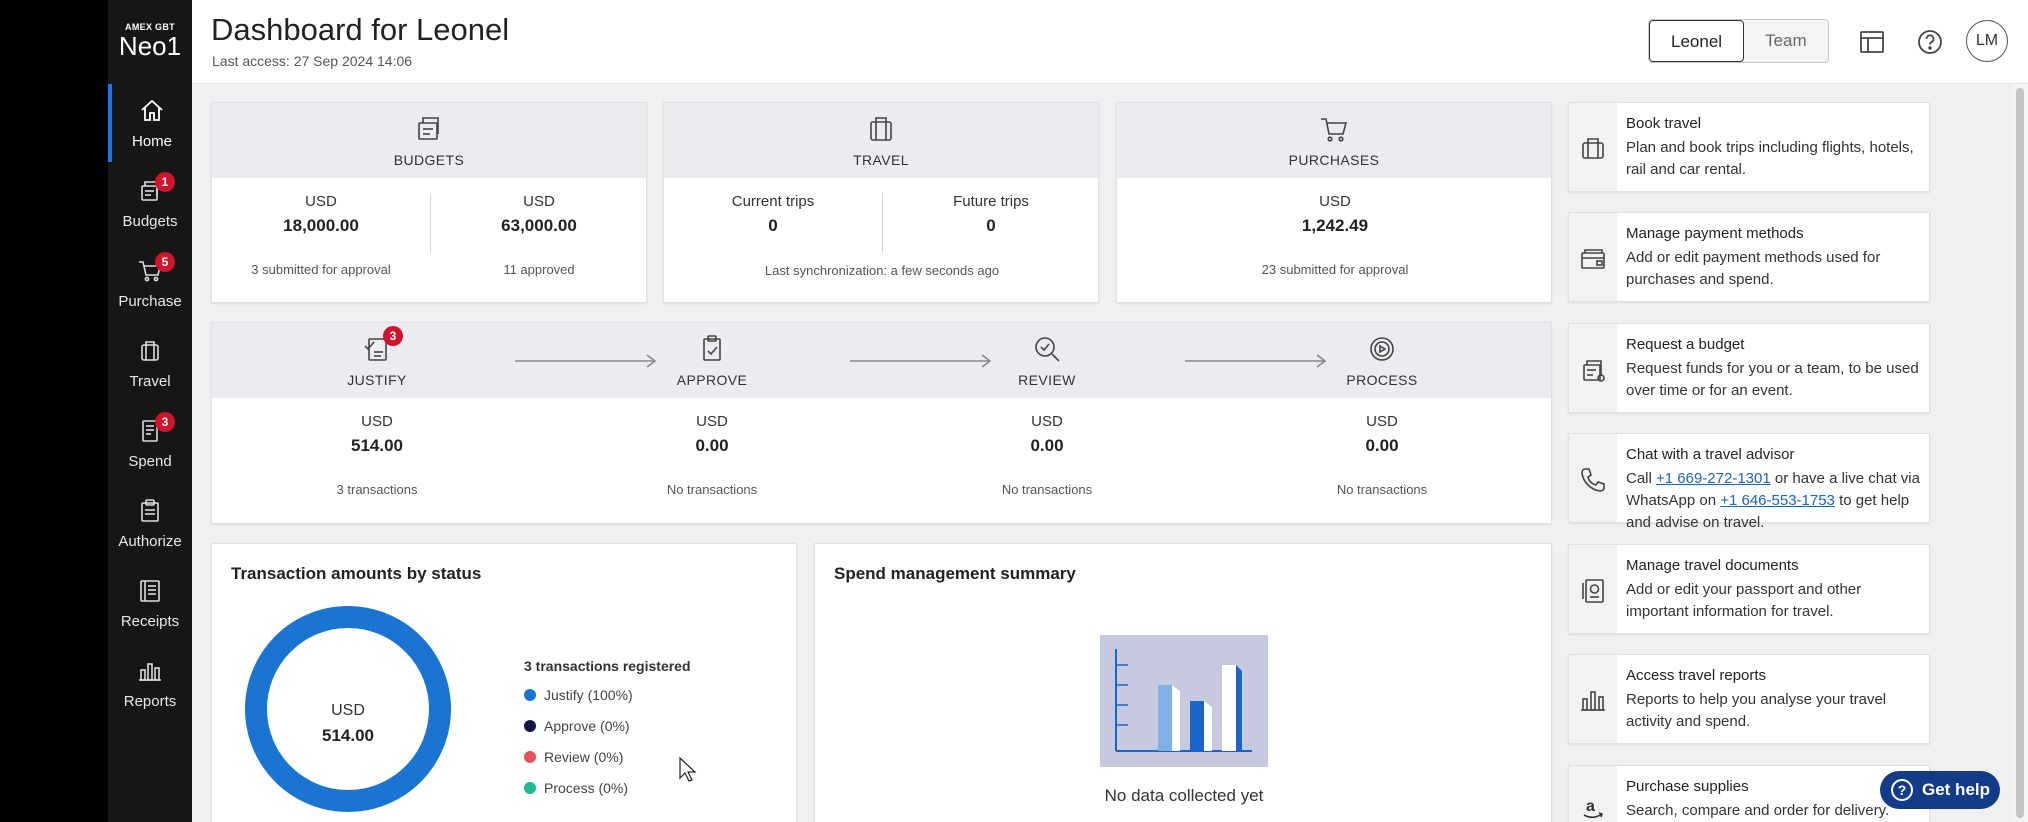 This screenshot has width=2028, height=822. What do you see at coordinates (991, 225) in the screenshot?
I see `future-trips-value: 0` at bounding box center [991, 225].